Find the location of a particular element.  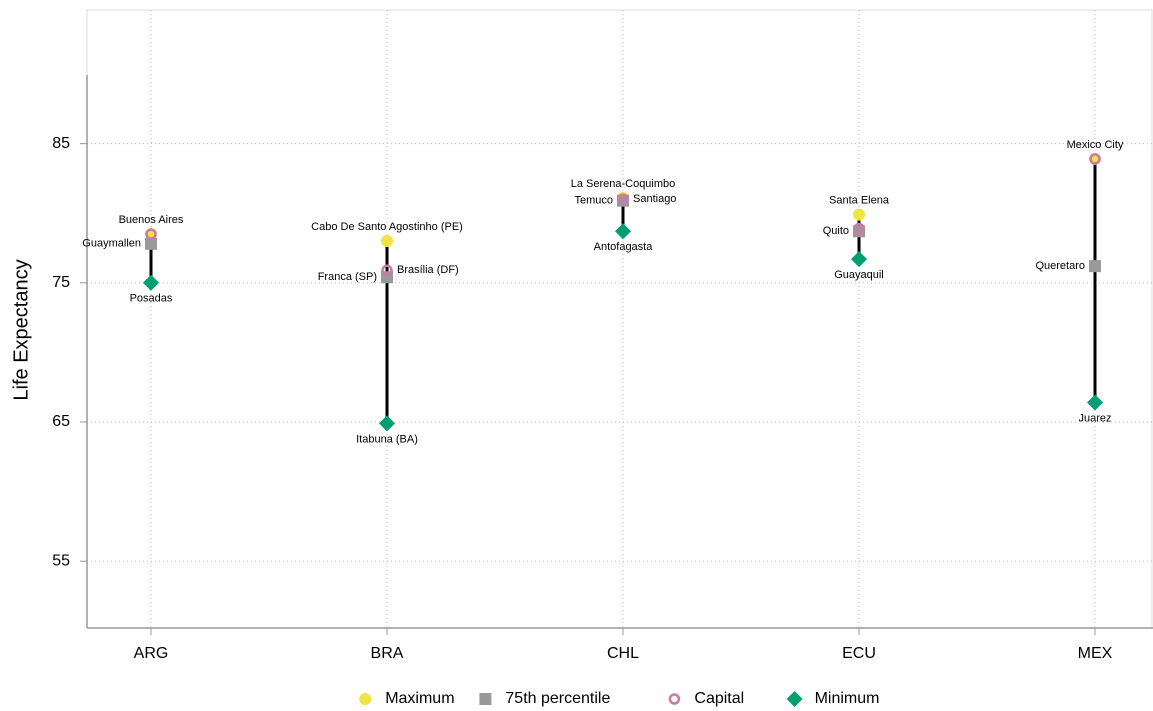

legend: Maximum 75th percentile Capital Minimum is located at coordinates (619, 698).